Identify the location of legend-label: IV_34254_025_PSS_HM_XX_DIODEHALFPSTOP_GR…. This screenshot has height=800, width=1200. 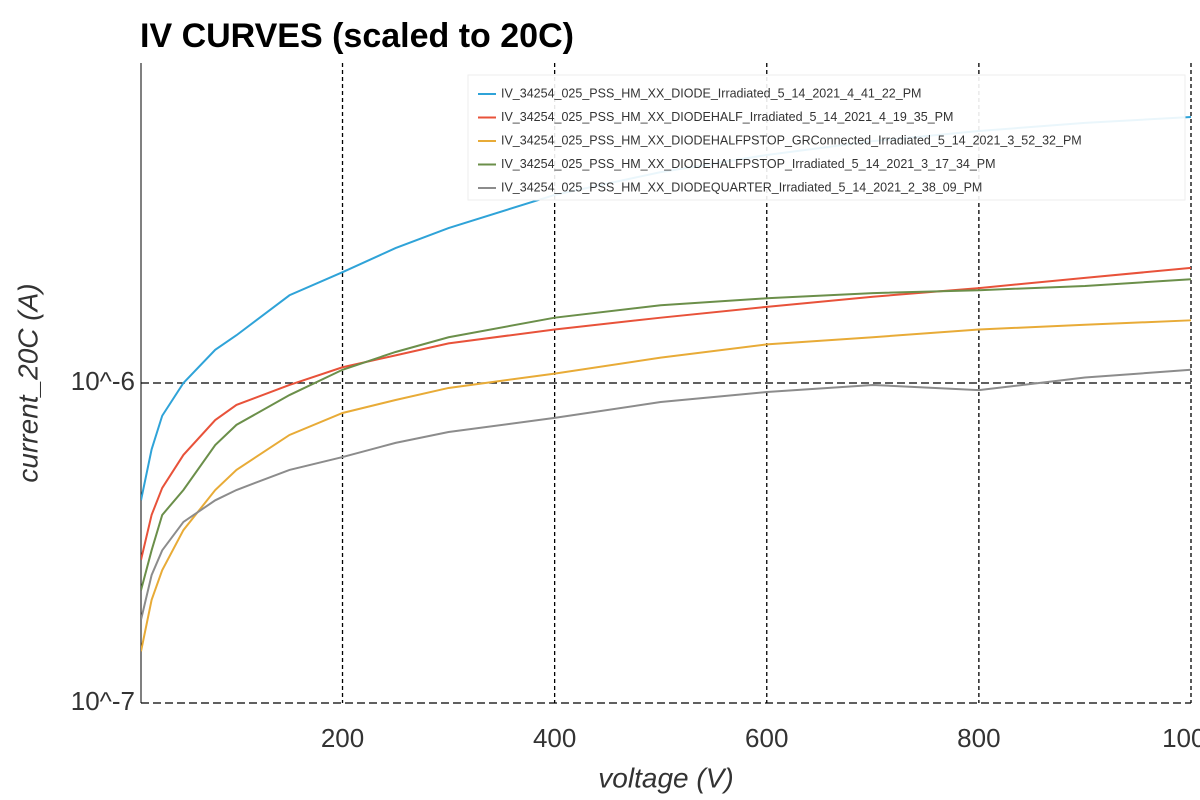
(791, 140).